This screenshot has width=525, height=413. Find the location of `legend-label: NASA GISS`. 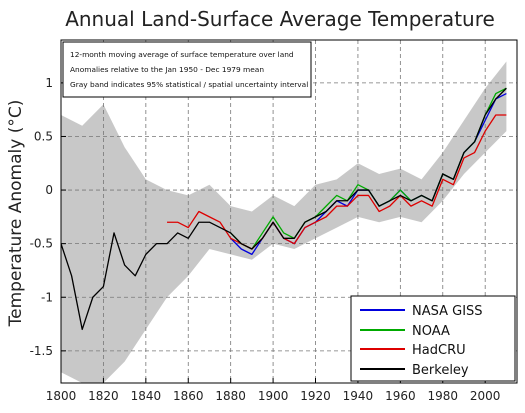

legend-label: NASA GISS is located at coordinates (447, 311).